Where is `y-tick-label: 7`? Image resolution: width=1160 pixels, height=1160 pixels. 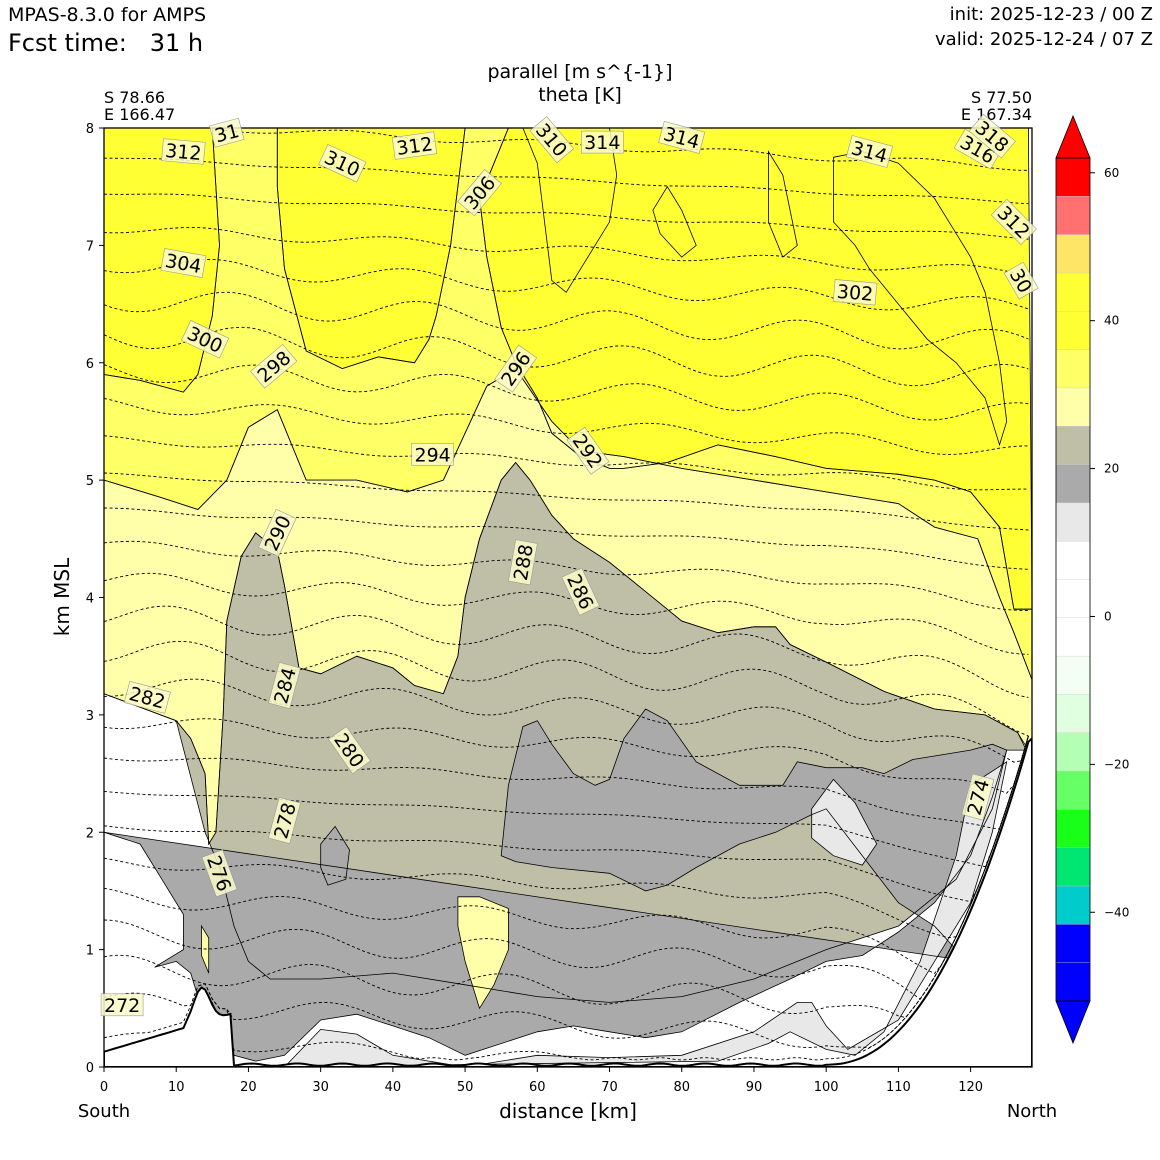
y-tick-label: 7 is located at coordinates (90, 246).